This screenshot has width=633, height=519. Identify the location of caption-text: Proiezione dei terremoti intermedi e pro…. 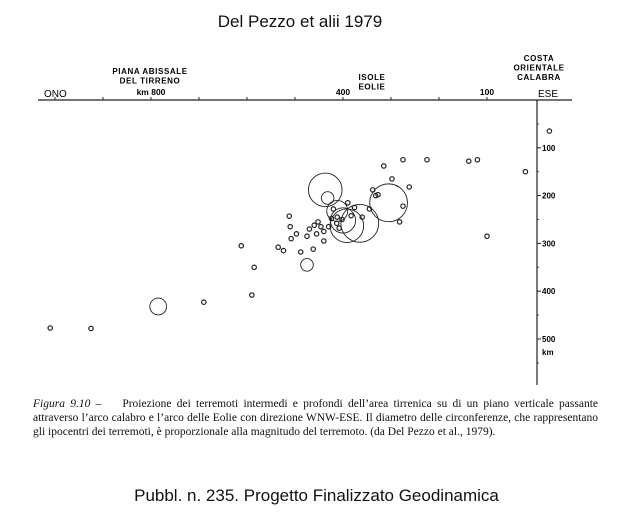
(316, 418).